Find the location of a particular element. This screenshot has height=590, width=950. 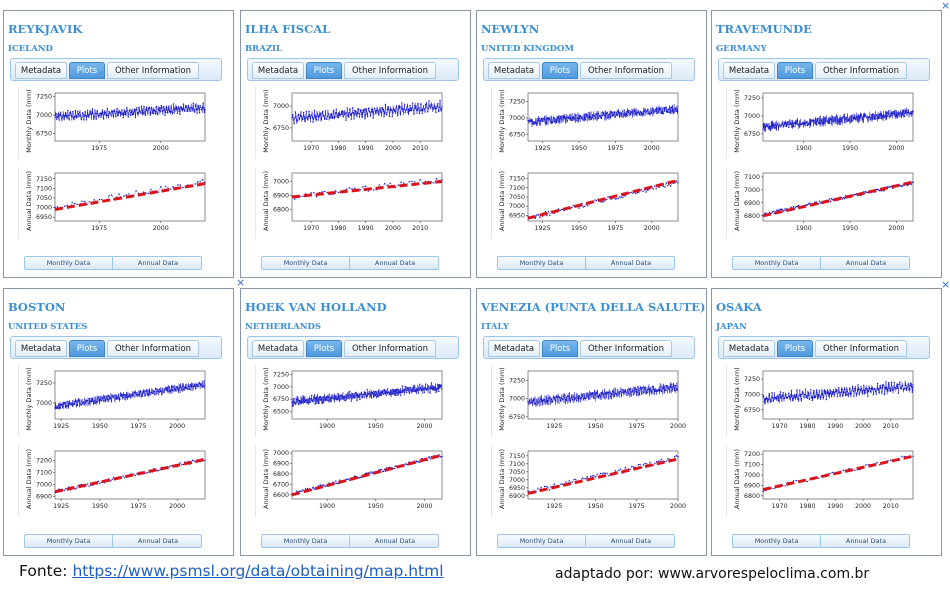

tab-bar: Metadata Plots Other Information is located at coordinates (353, 69).